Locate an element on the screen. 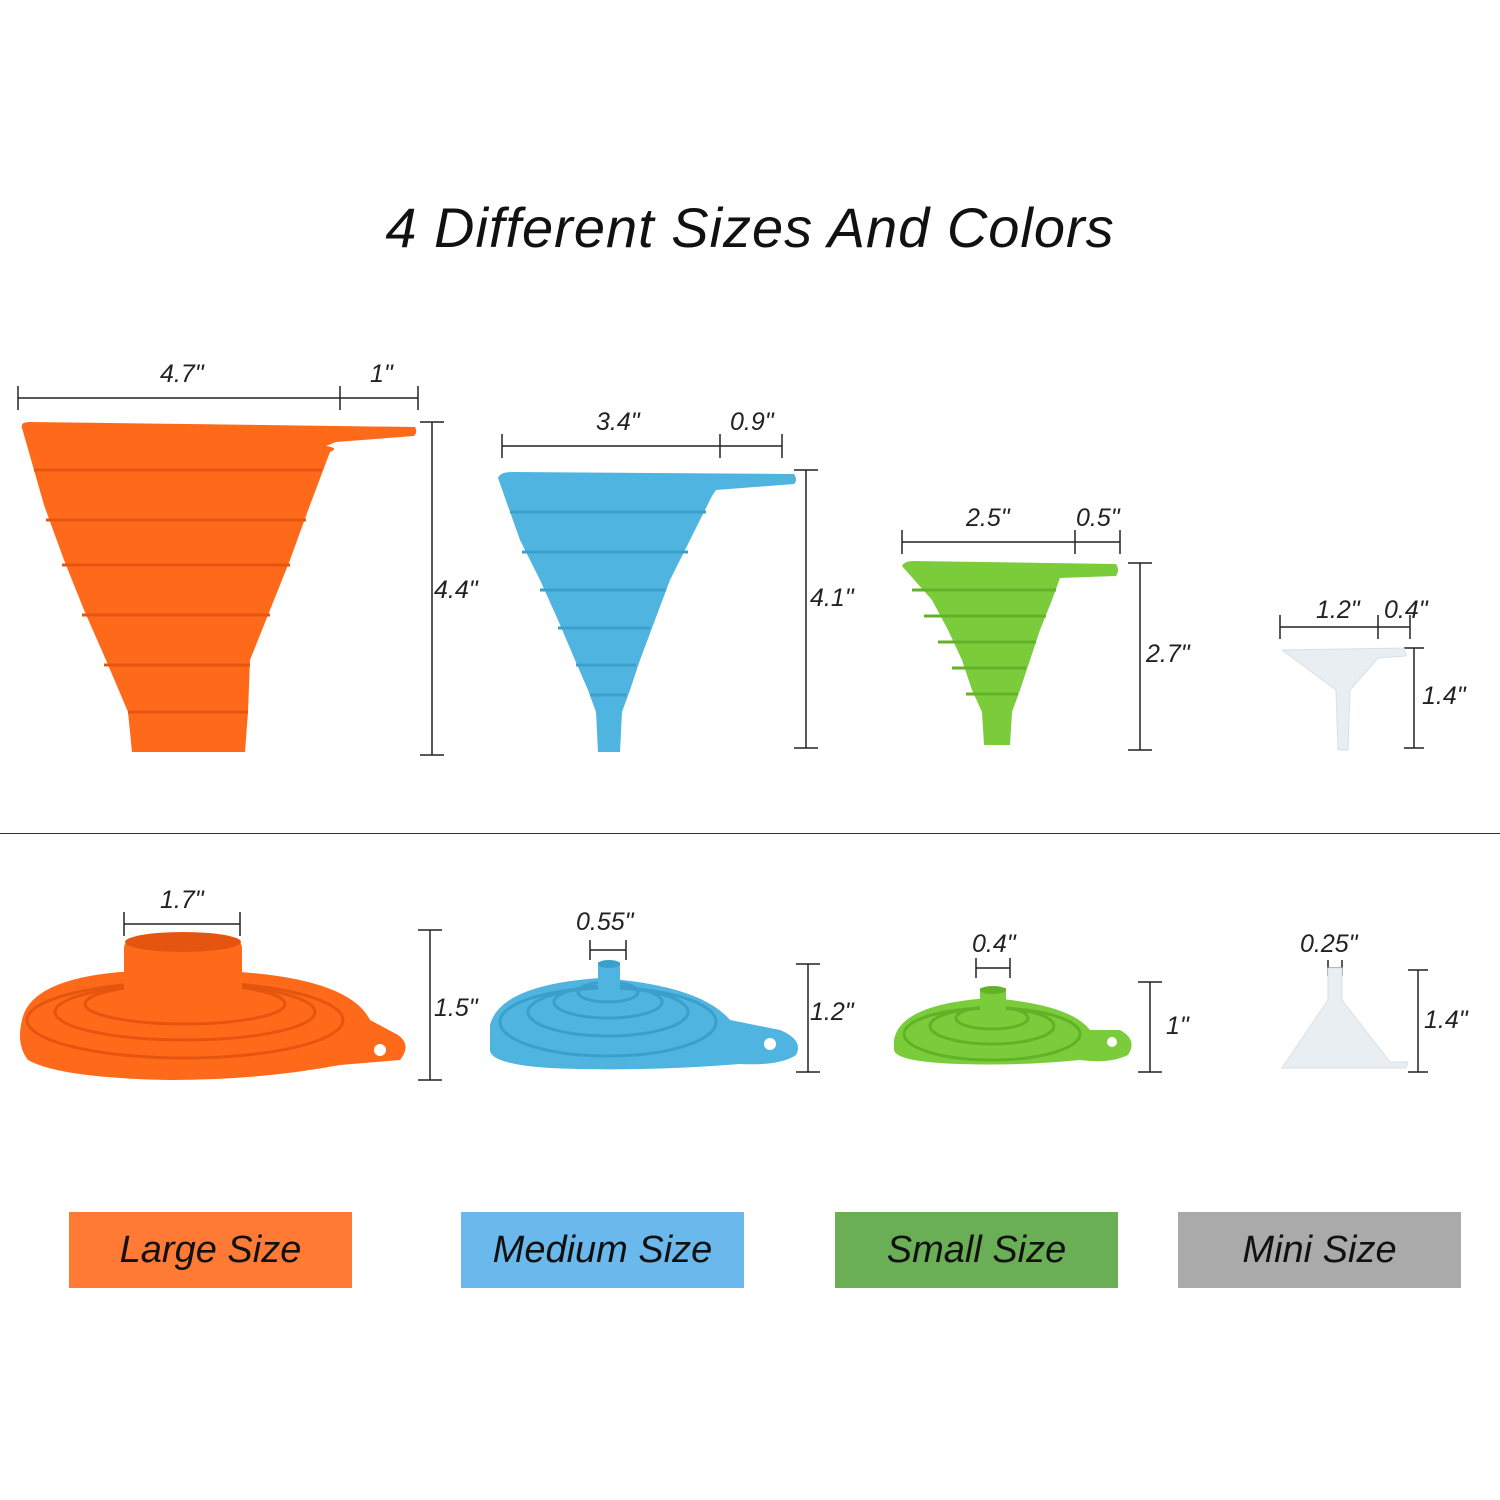  large-size-box: Large Size is located at coordinates (210, 1250).